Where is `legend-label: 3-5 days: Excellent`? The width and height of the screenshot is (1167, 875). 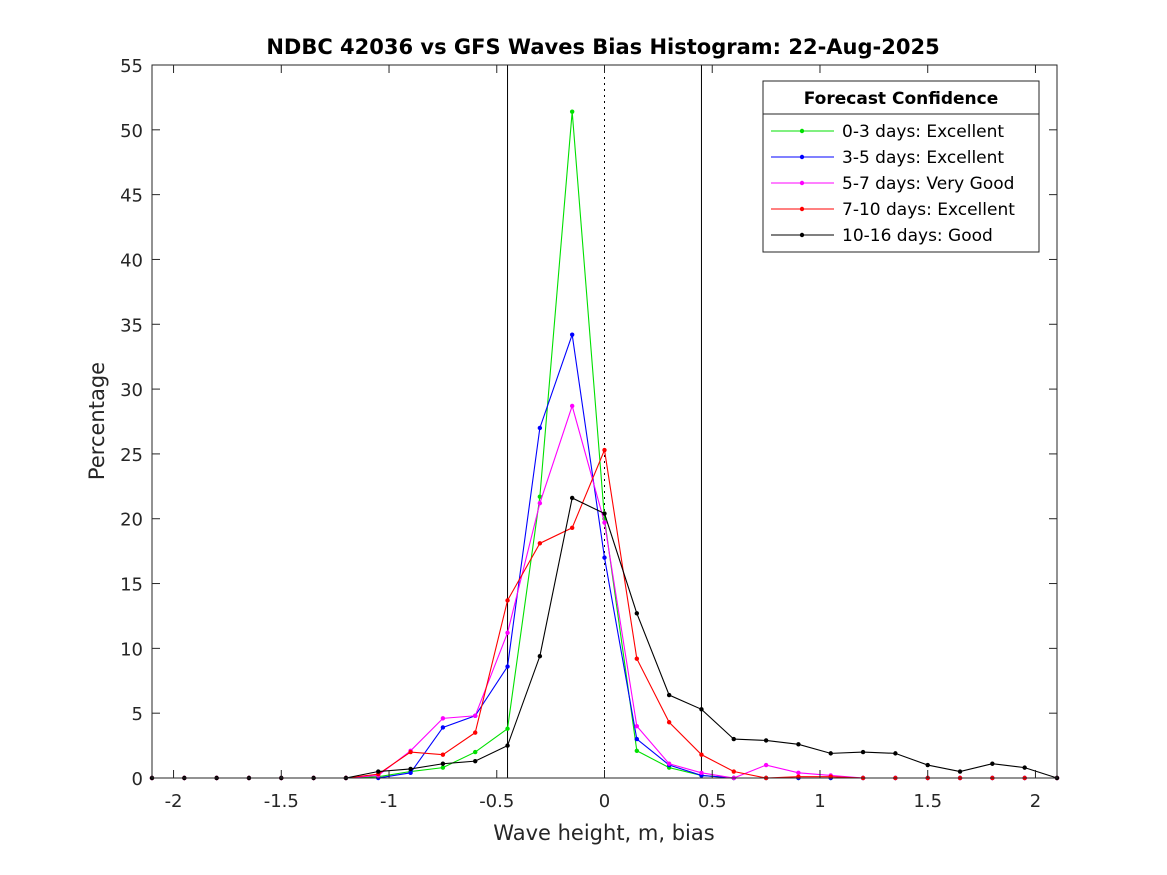 legend-label: 3-5 days: Excellent is located at coordinates (923, 158).